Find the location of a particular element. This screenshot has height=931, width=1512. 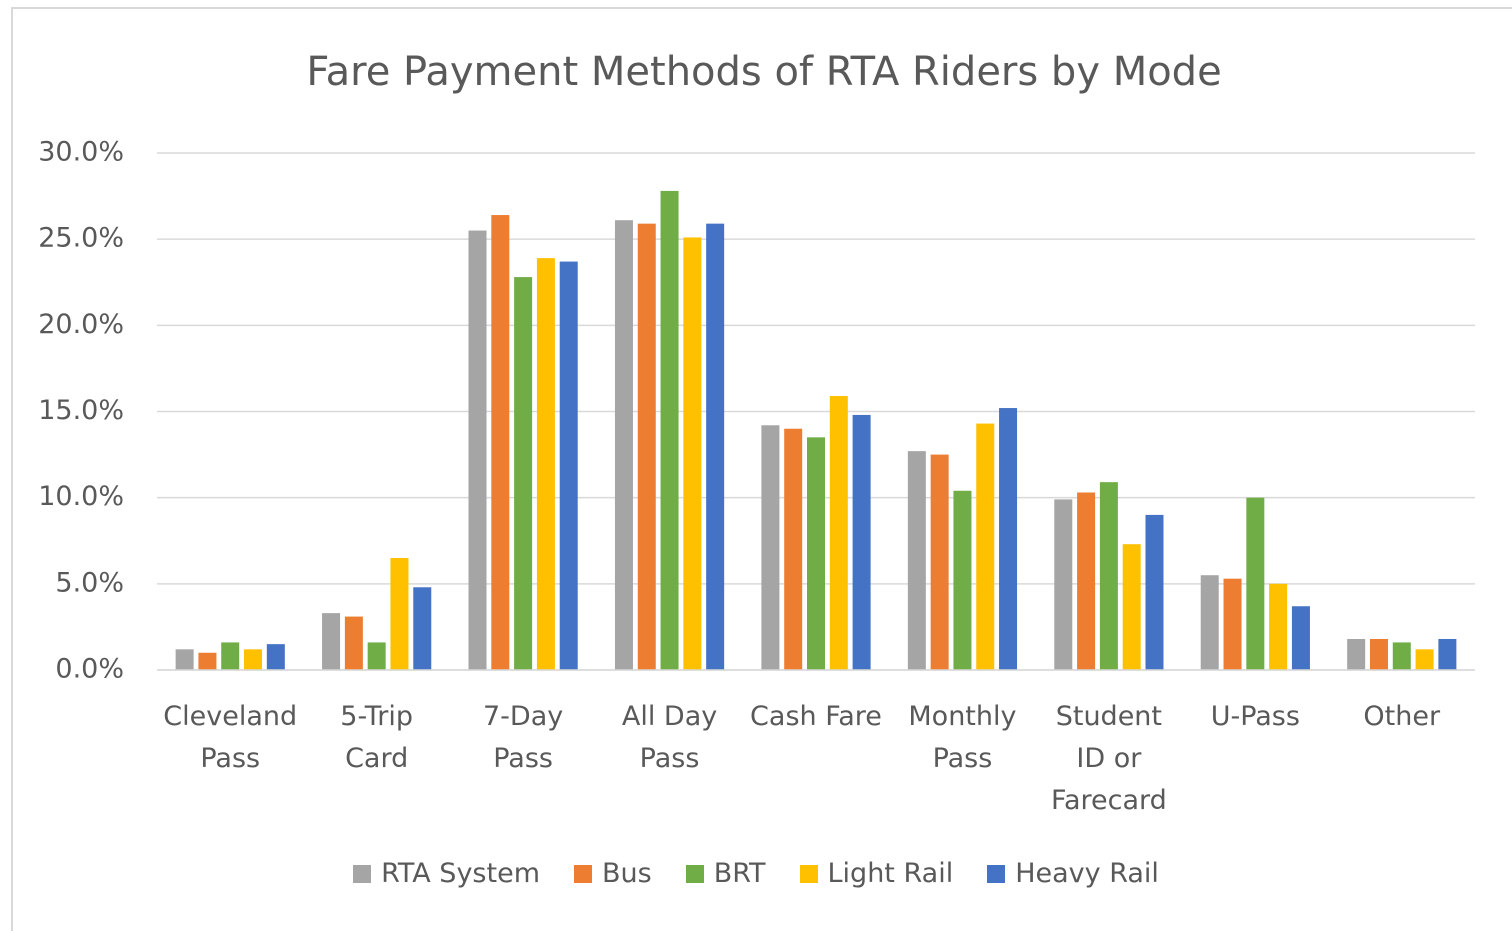

x-tick-label: Other is located at coordinates (1402, 716).